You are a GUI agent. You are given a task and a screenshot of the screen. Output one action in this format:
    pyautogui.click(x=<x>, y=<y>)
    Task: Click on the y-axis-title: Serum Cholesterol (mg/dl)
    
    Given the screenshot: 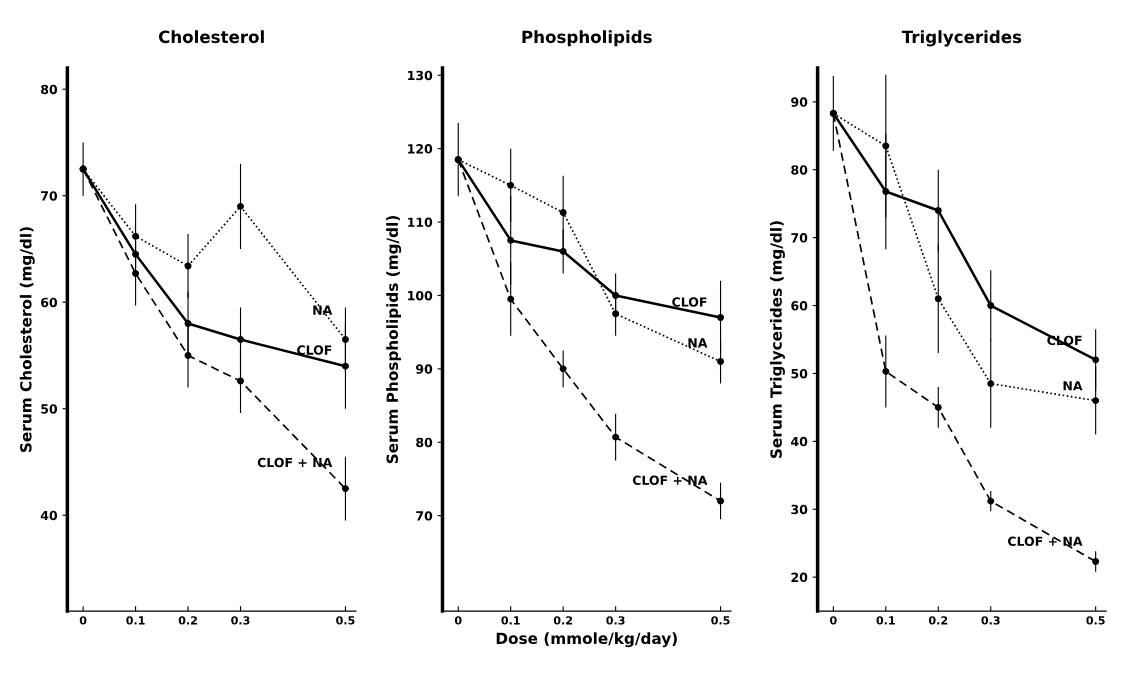 What is the action you would take?
    pyautogui.click(x=27, y=339)
    